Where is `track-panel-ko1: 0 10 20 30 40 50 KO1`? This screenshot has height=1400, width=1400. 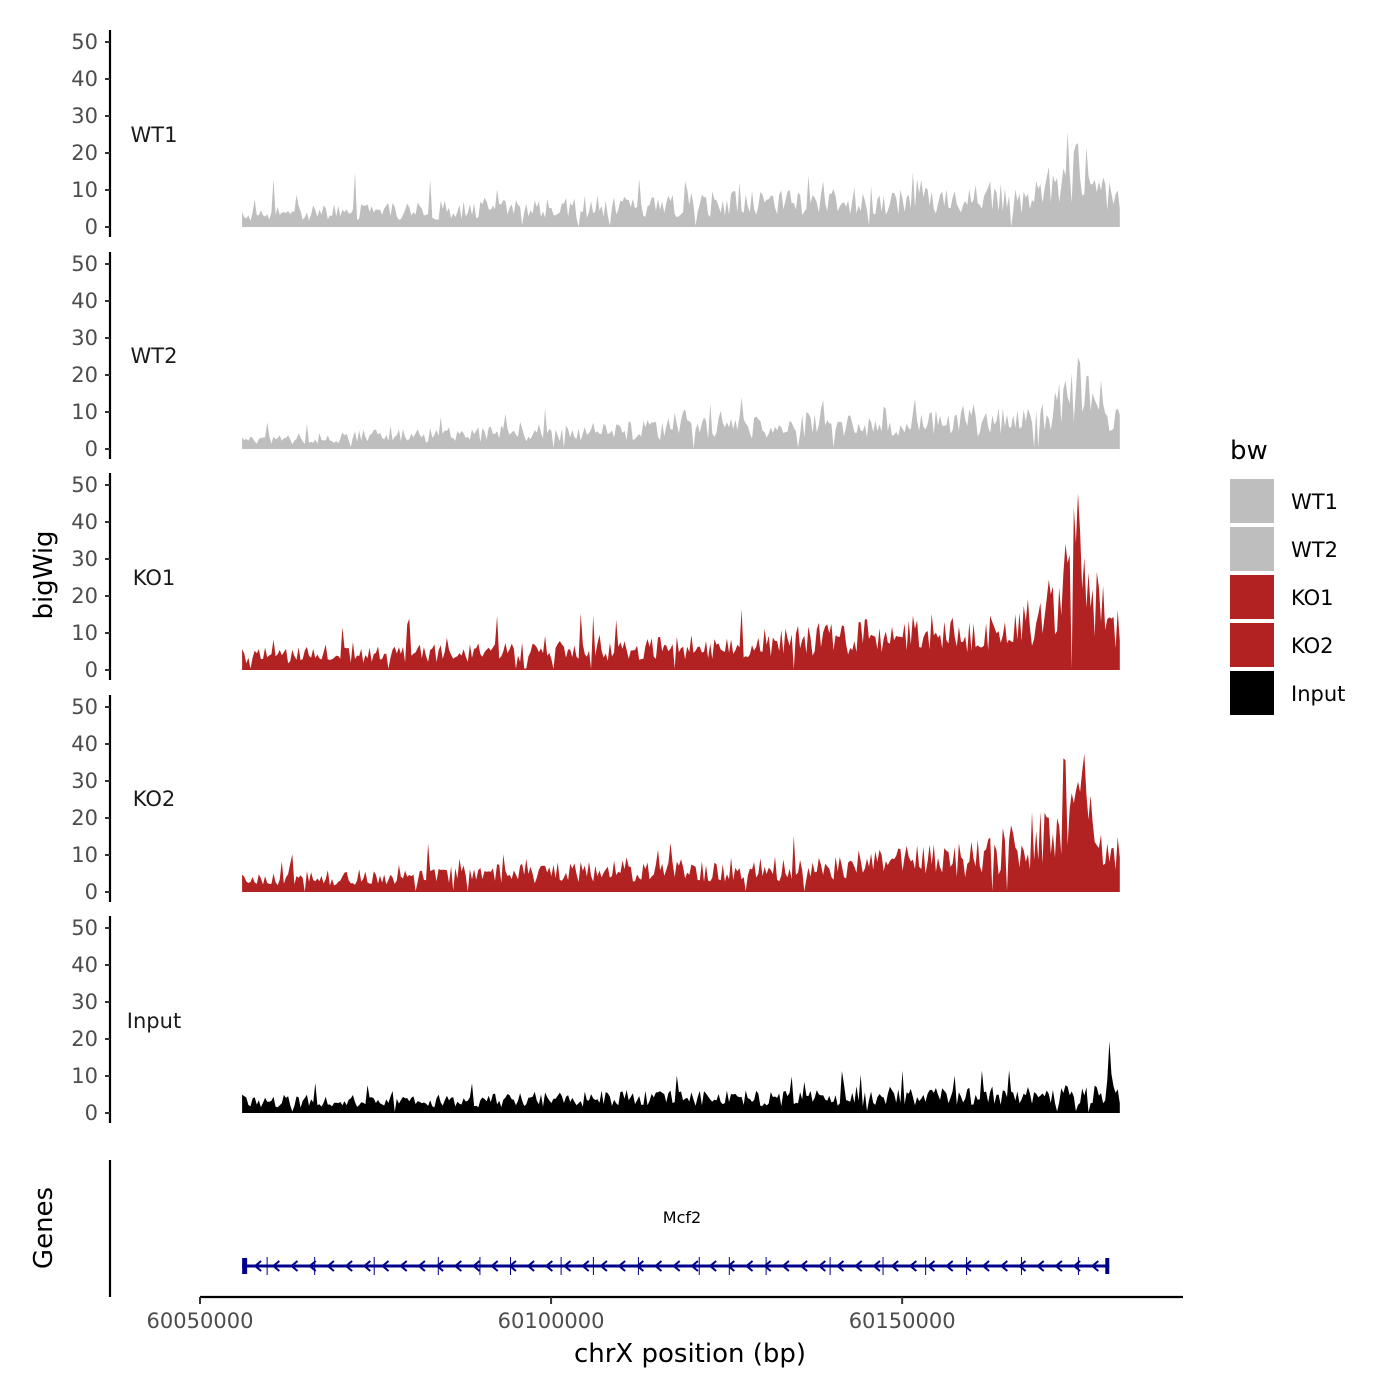 track-panel-ko1: 0 10 20 30 40 50 KO1 is located at coordinates (595, 577).